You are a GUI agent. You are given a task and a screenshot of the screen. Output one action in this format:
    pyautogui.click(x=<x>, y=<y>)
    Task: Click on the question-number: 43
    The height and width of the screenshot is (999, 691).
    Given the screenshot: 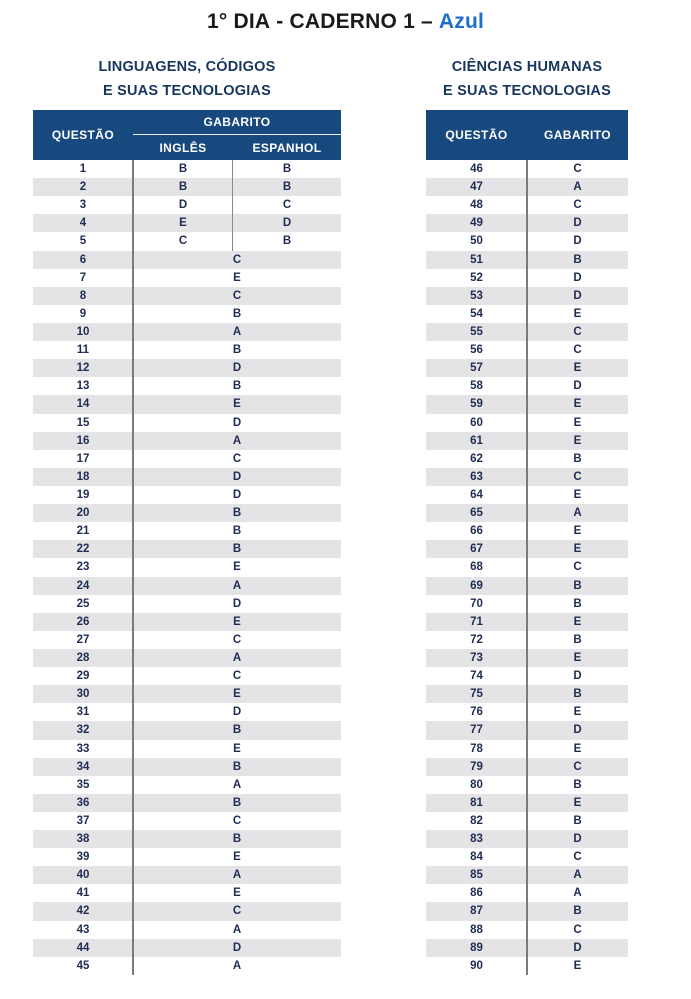 What is the action you would take?
    pyautogui.click(x=83, y=929)
    